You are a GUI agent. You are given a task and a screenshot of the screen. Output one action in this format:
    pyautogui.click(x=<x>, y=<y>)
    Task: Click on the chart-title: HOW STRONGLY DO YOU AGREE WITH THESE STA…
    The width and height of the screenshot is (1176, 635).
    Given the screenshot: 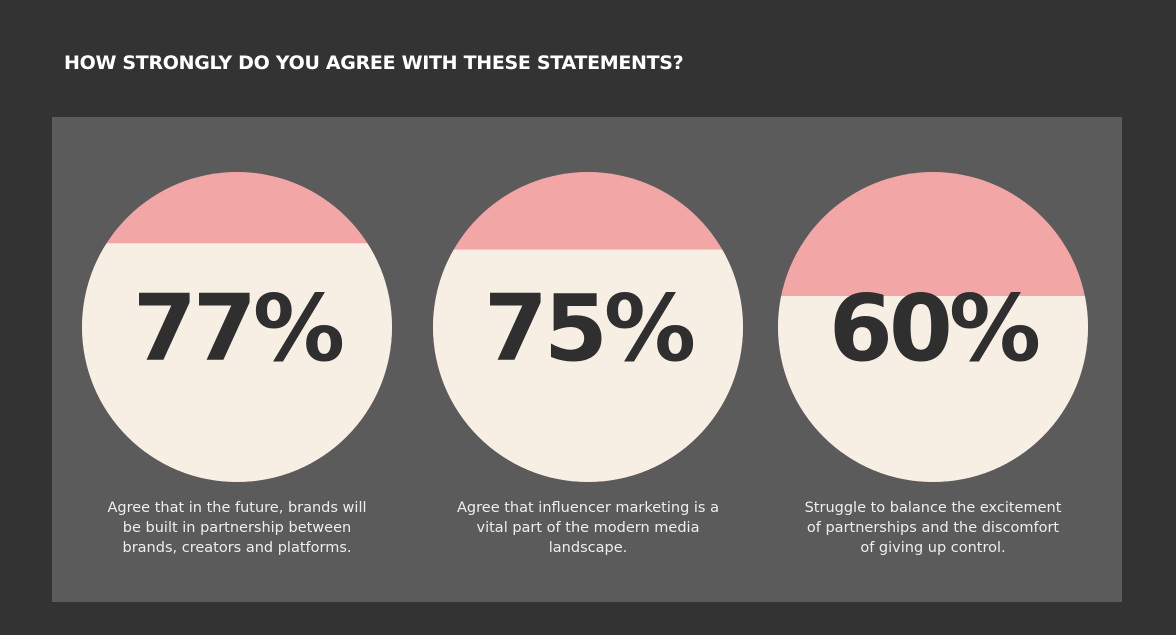 What is the action you would take?
    pyautogui.click(x=374, y=63)
    